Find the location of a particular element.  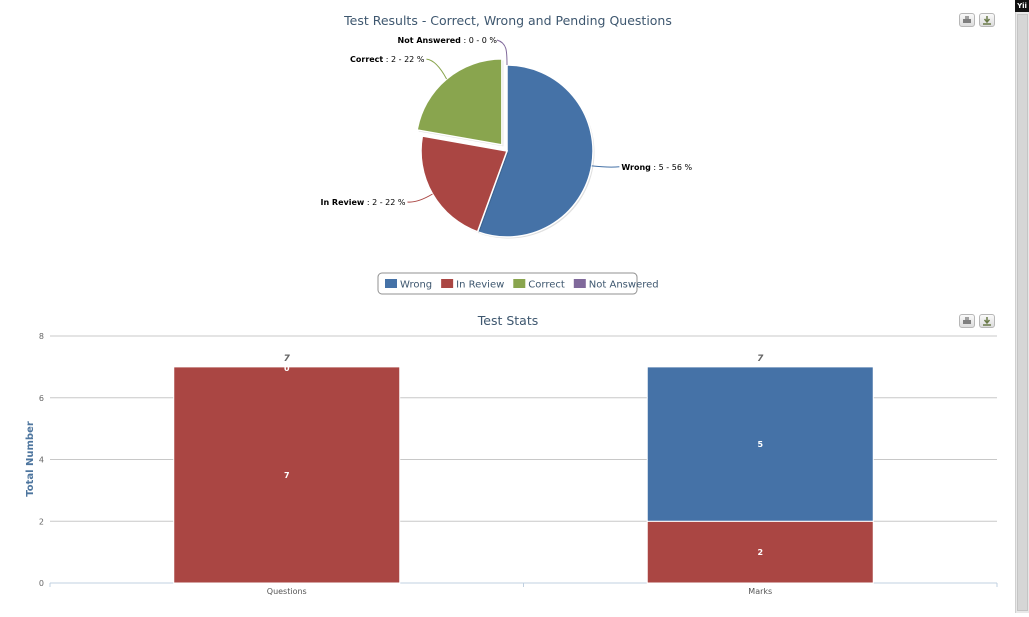

bar-data-label-in-review: 2 is located at coordinates (760, 552).